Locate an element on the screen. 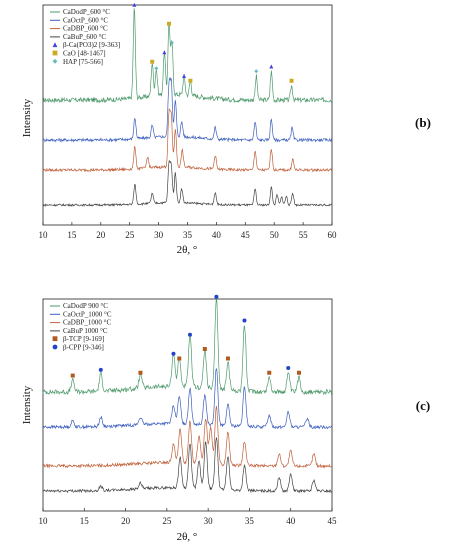  legend-entry: CaO [48-1467] is located at coordinates (84, 54).